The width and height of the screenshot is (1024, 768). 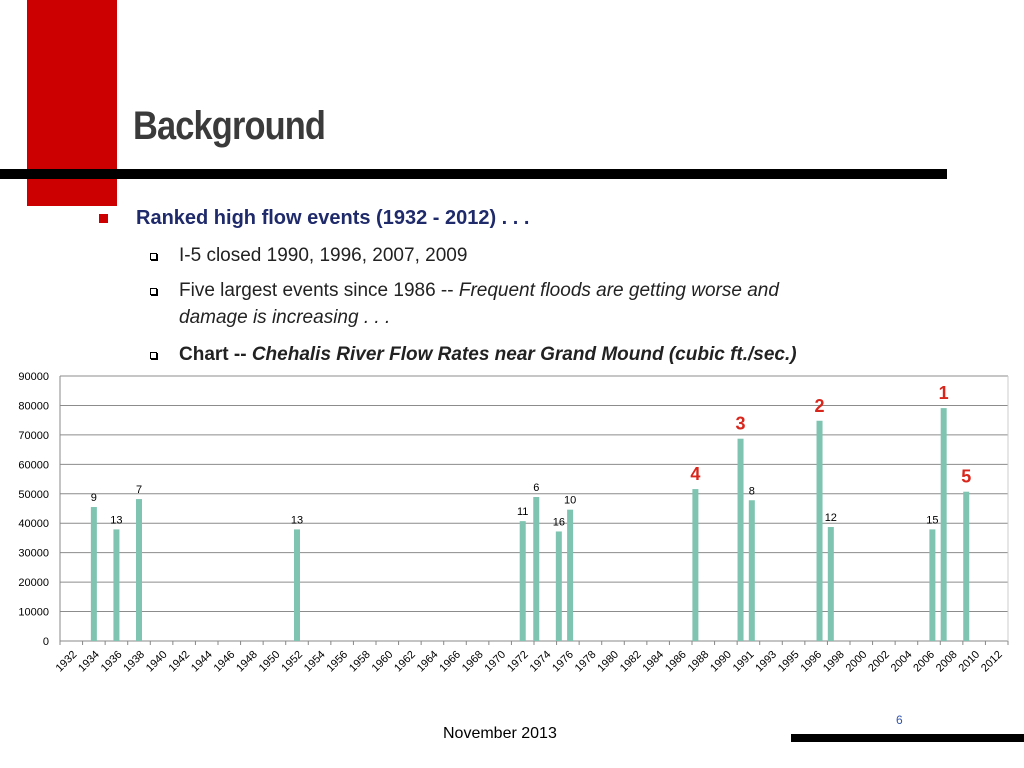 What do you see at coordinates (820, 406) in the screenshot?
I see `rank-label: 2` at bounding box center [820, 406].